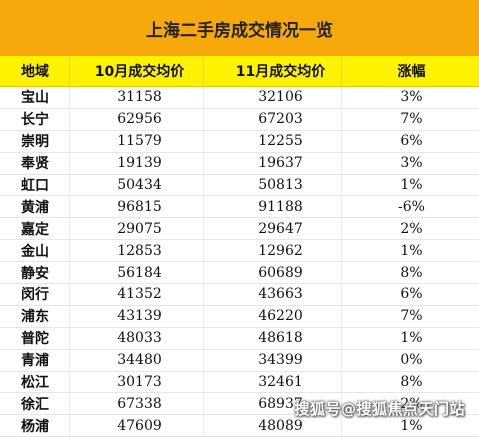 The height and width of the screenshot is (437, 479). Describe the element at coordinates (379, 409) in the screenshot. I see `watermark: 搜狐号@搜狐焦点天门站` at that location.